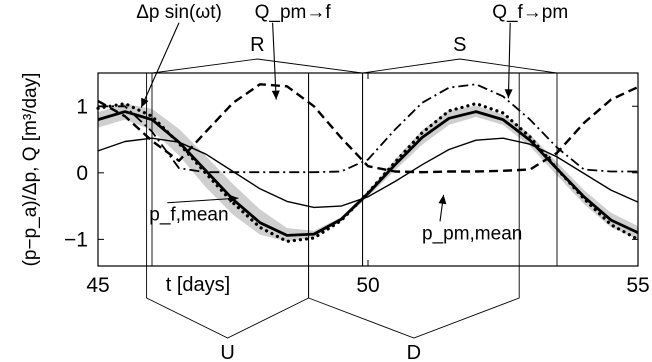 The height and width of the screenshot is (362, 652). I want to click on interval-label: R, so click(257, 45).